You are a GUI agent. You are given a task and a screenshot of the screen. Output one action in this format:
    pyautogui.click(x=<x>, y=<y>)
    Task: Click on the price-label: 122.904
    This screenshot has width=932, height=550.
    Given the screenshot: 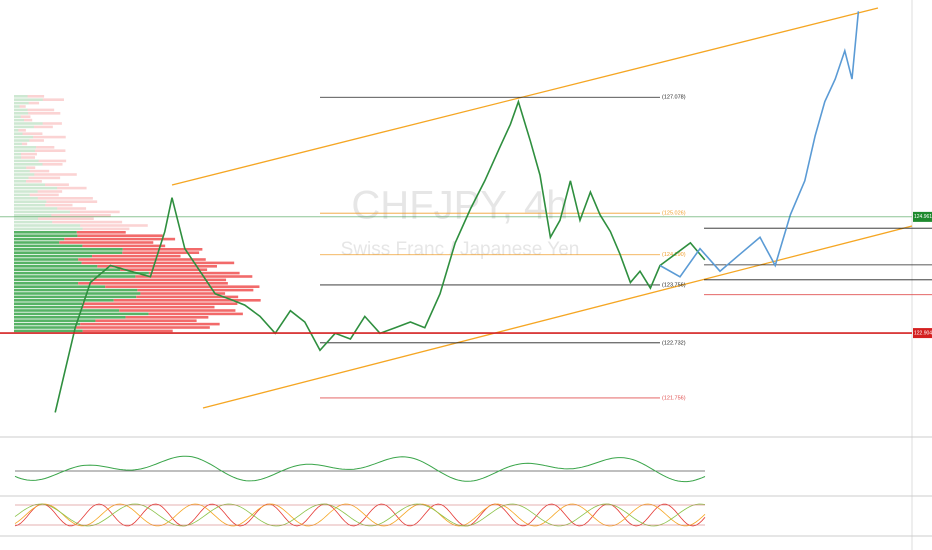 What is the action you would take?
    pyautogui.click(x=923, y=333)
    